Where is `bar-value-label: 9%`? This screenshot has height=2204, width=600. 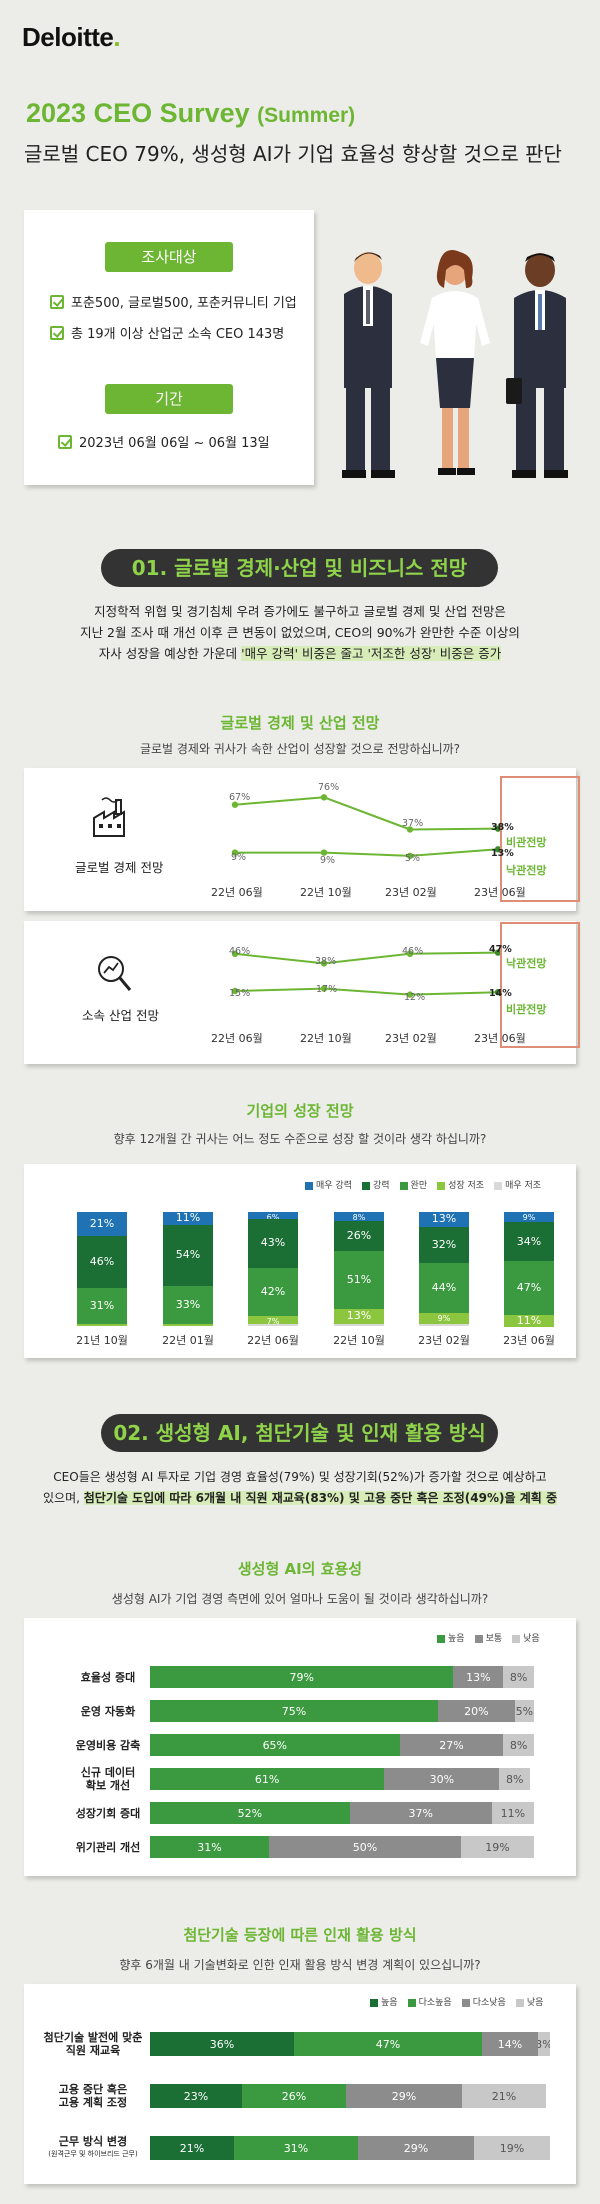
bar-value-label: 9% is located at coordinates (529, 1217).